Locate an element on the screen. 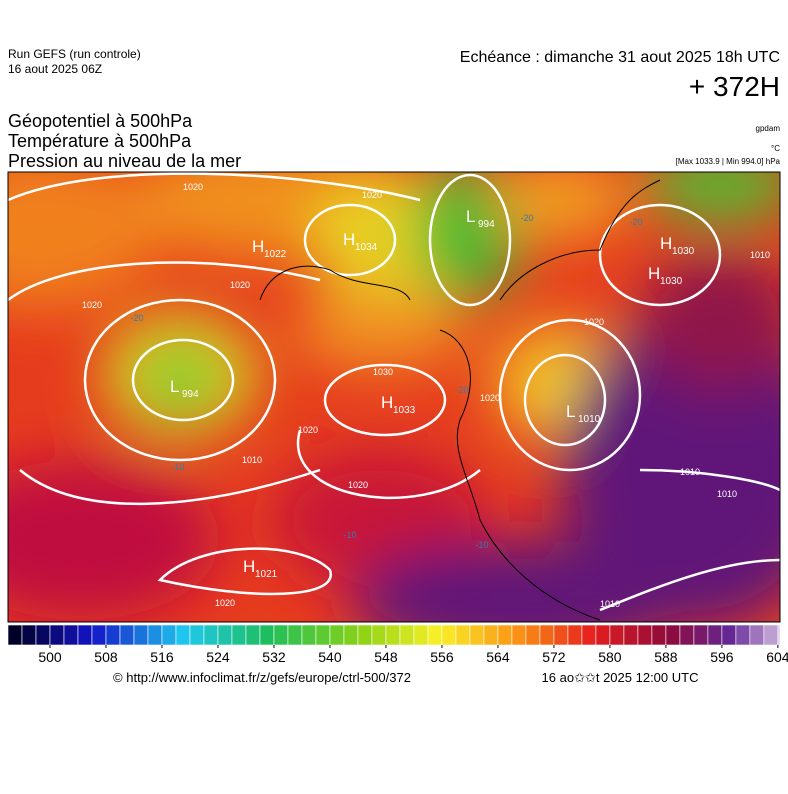  lead-time: + 372H is located at coordinates (734, 86).